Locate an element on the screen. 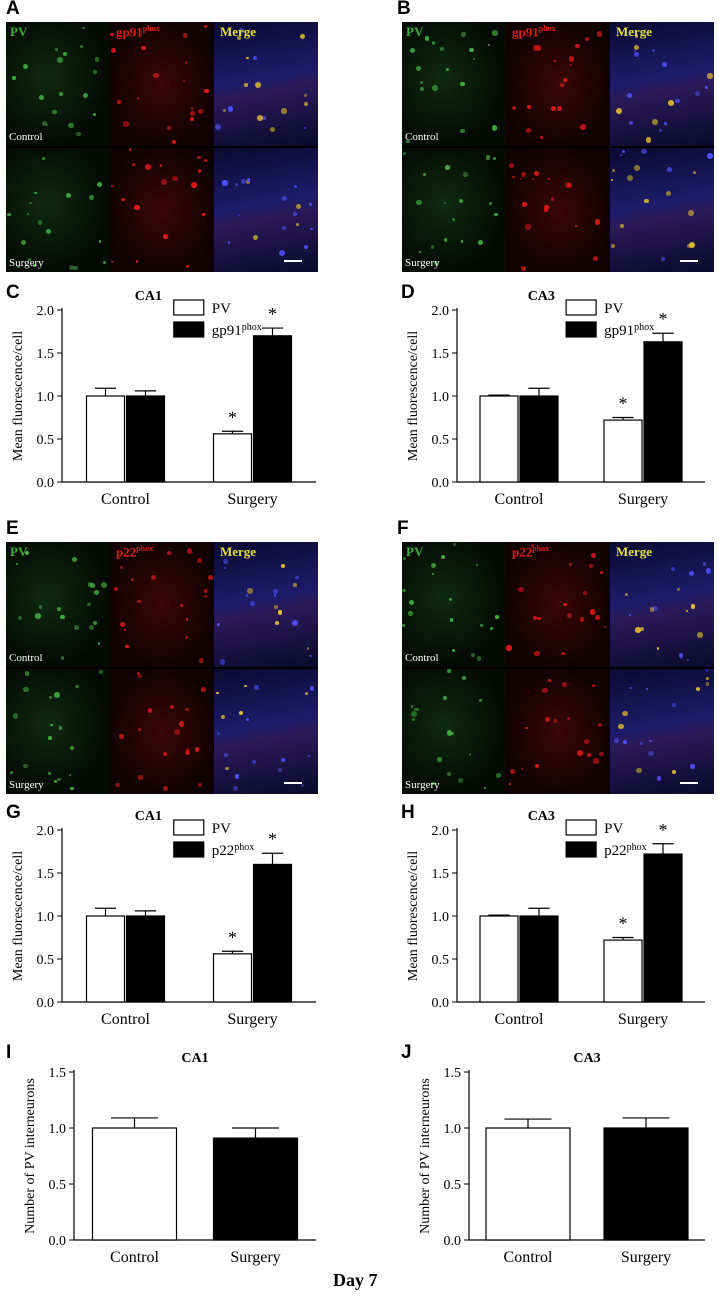 This screenshot has height=1300, width=719. legend-label: p22phox is located at coordinates (233, 851).